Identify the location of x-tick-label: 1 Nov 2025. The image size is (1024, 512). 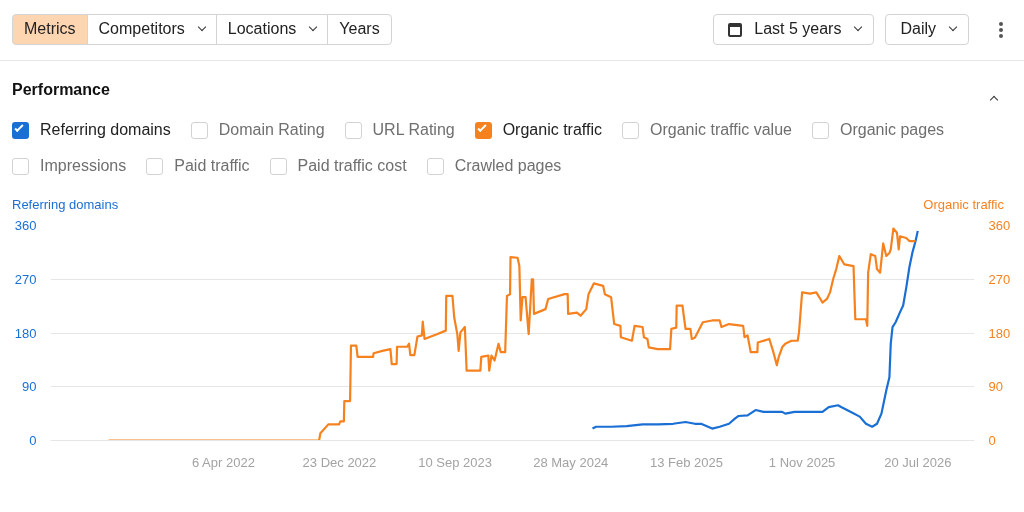
(802, 462).